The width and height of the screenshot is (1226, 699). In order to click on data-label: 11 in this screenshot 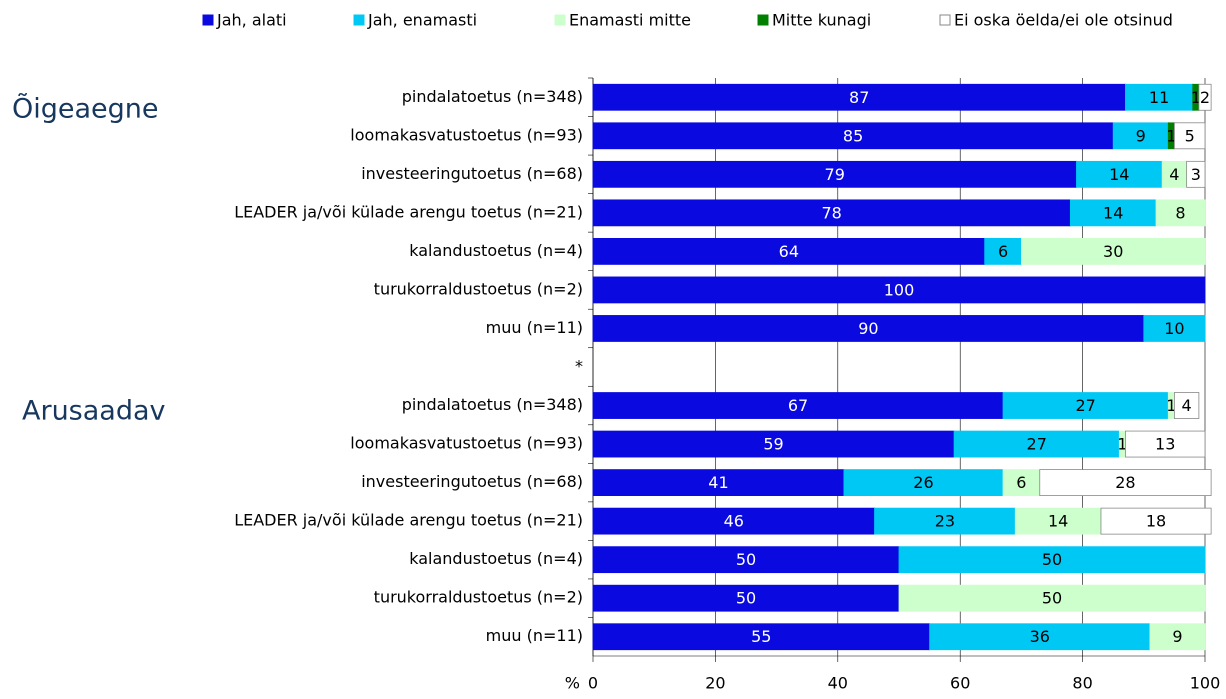, I will do `click(1159, 97)`.